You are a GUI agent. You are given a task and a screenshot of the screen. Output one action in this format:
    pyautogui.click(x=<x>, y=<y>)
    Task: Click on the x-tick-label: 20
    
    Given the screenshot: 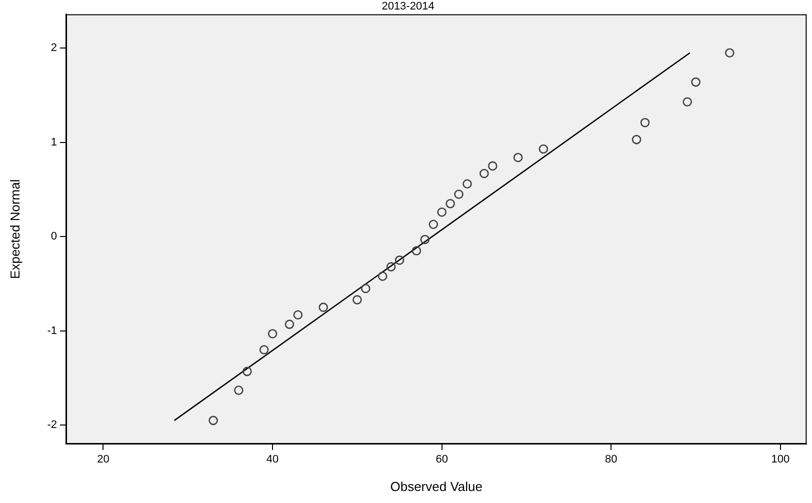 What is the action you would take?
    pyautogui.click(x=103, y=460)
    